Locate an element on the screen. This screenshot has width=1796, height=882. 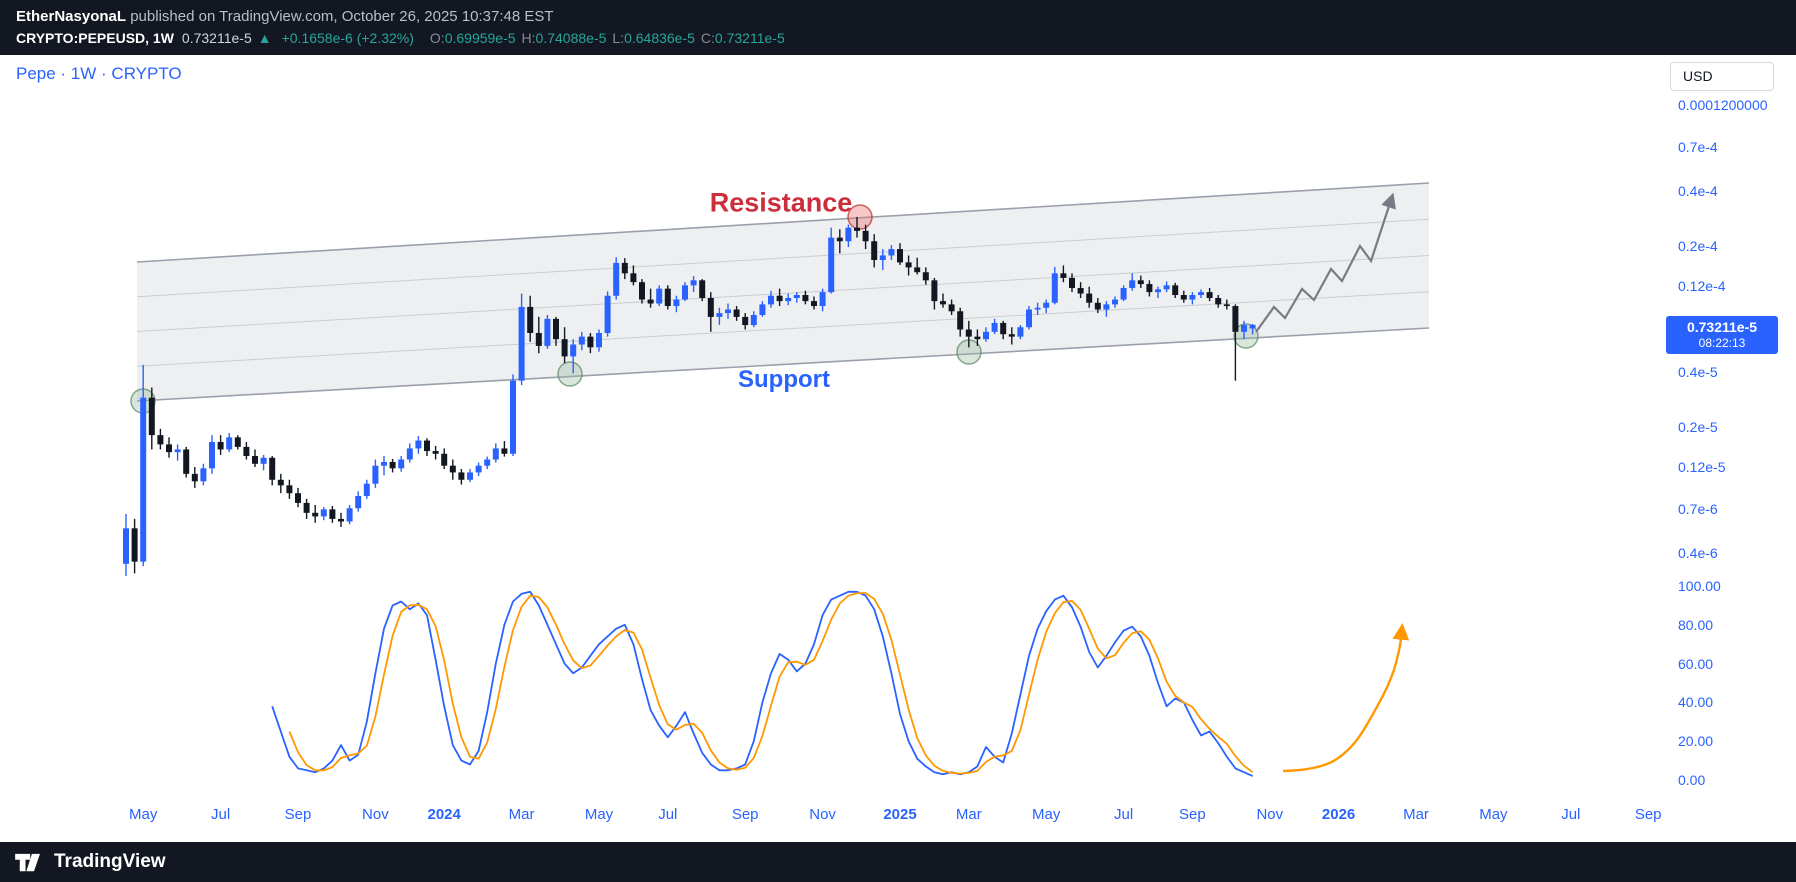
publisher-name: EtherNasyonaL is located at coordinates (71, 16).